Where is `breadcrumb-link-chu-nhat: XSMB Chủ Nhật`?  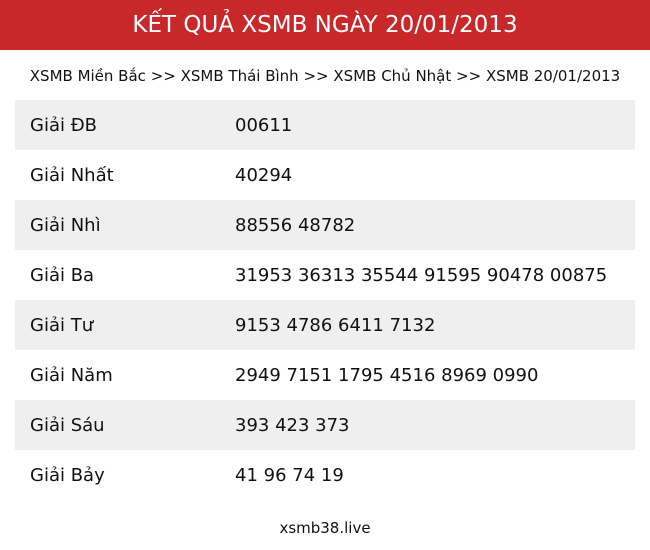 breadcrumb-link-chu-nhat: XSMB Chủ Nhật is located at coordinates (392, 76).